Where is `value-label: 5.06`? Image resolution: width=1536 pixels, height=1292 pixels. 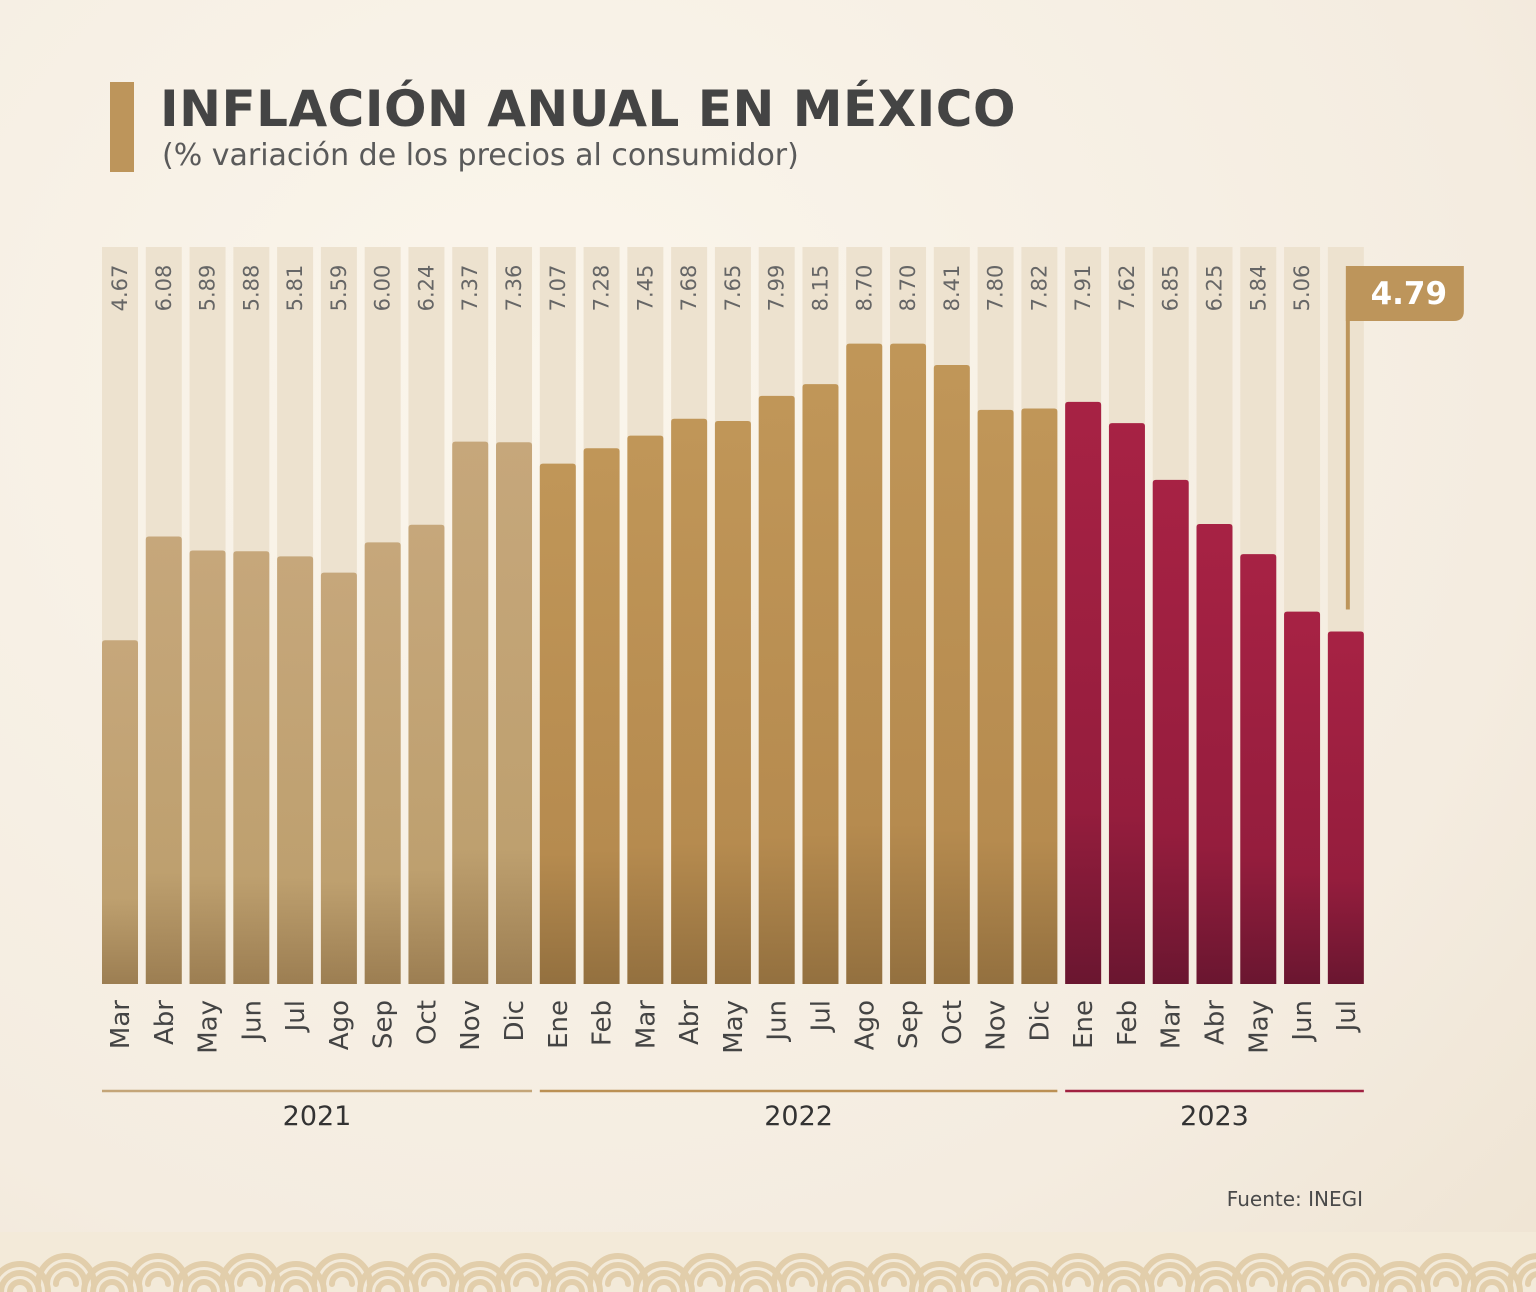
value-label: 5.06 is located at coordinates (1302, 288).